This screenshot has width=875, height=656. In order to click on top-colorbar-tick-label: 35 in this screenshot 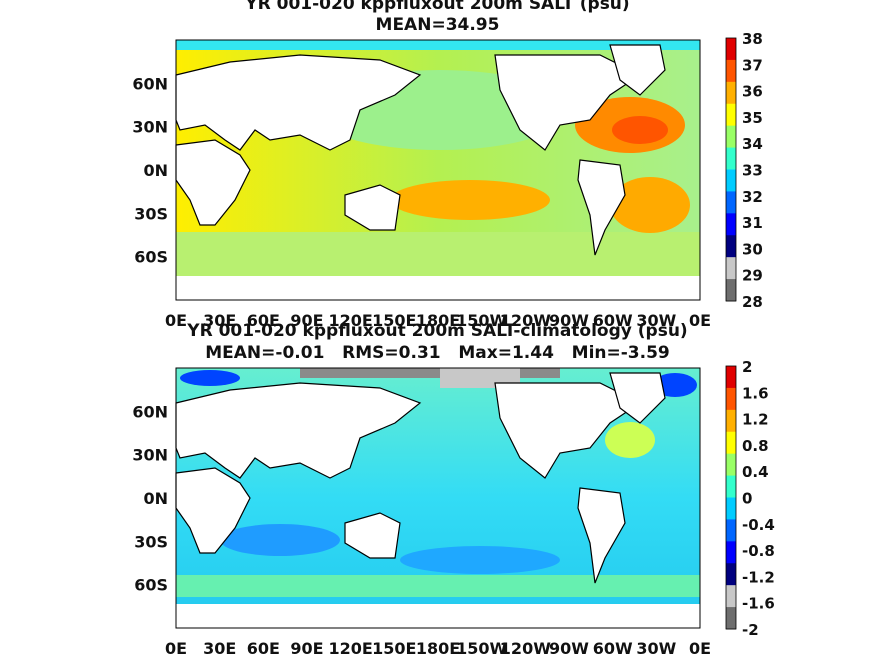, I will do `click(752, 118)`.